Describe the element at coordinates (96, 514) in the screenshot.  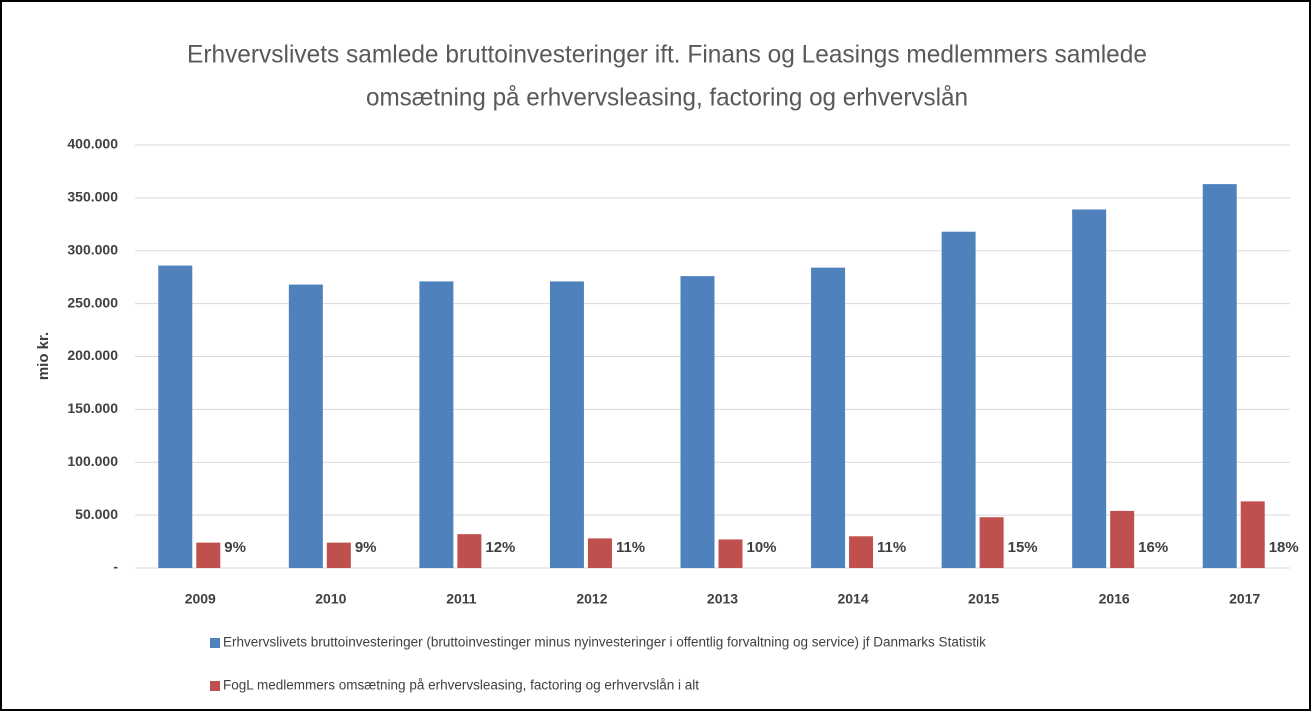
I see `y-tick-label: 50.000` at that location.